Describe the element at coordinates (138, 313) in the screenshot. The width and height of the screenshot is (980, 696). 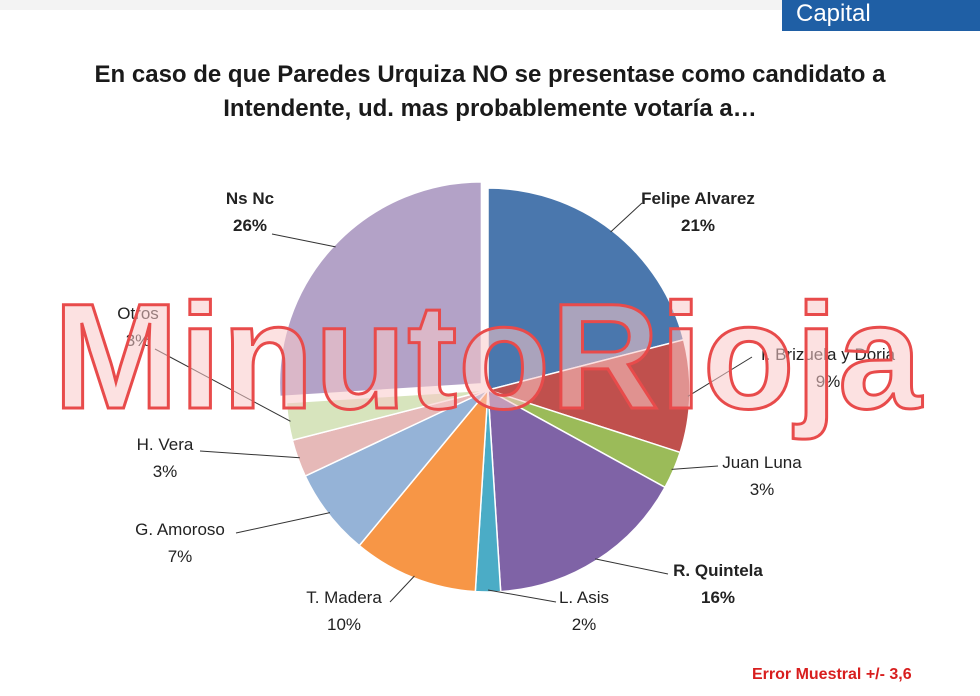
I see `slice-label-name: Otros` at that location.